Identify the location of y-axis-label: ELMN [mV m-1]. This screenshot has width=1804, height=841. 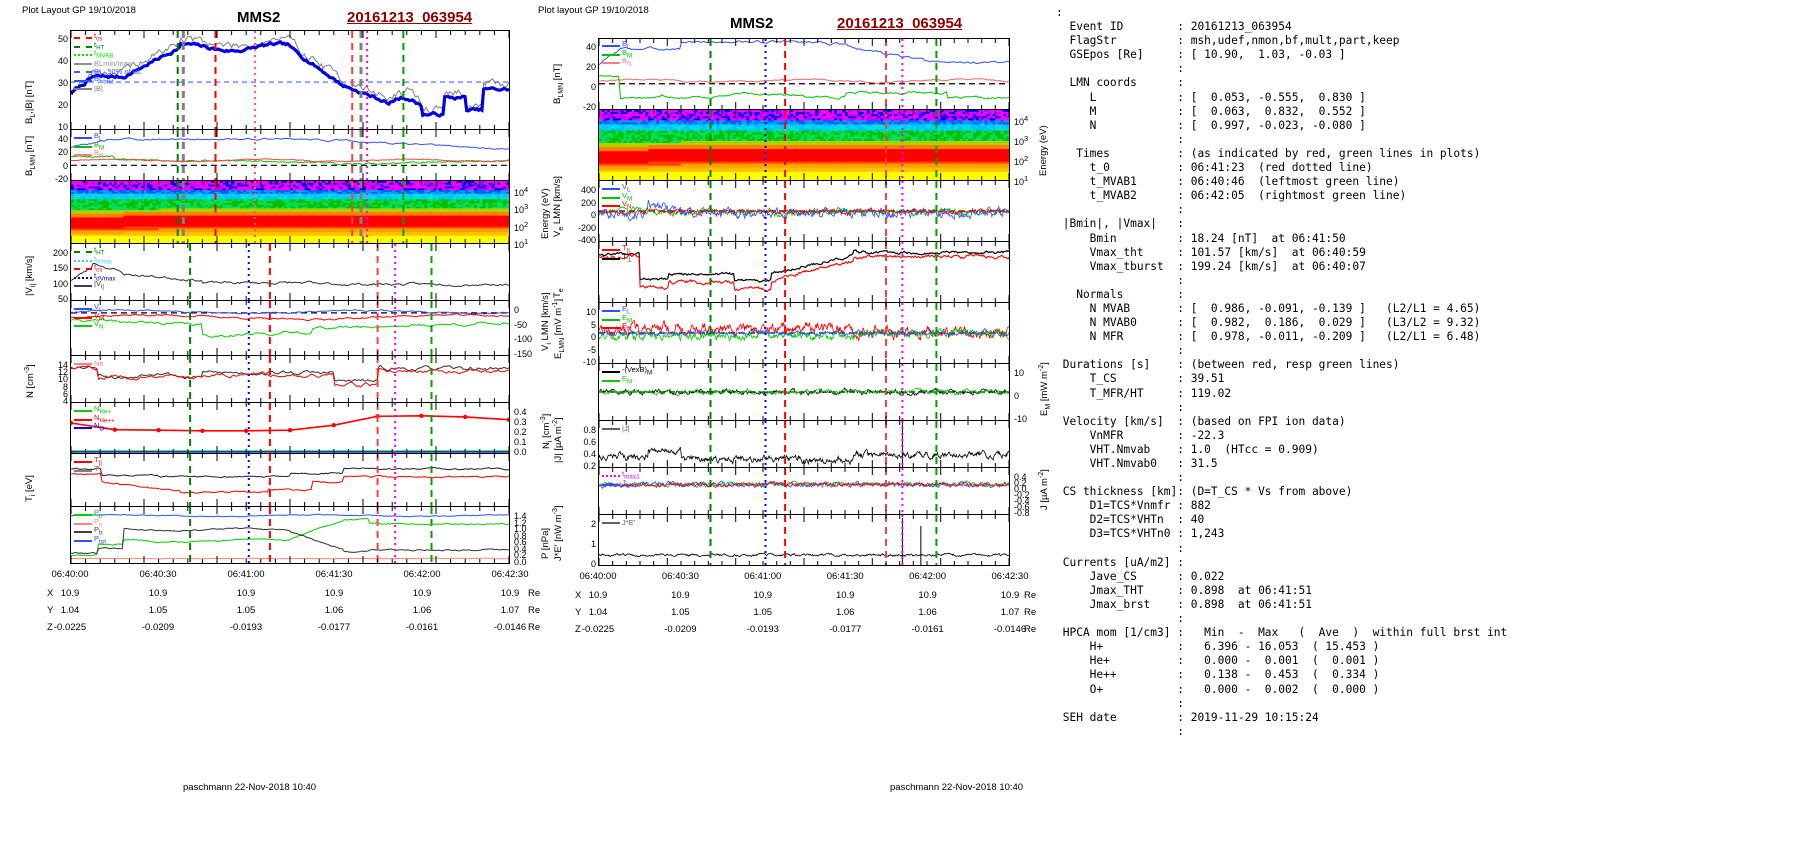
(559, 328).